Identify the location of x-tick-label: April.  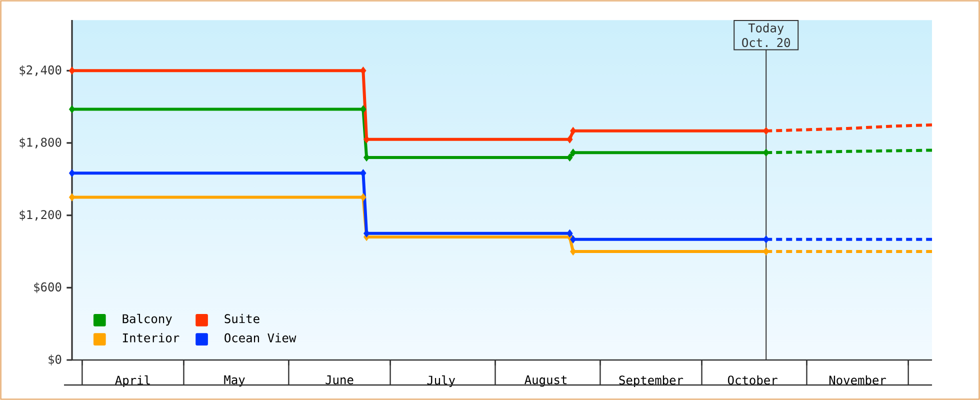
(132, 381).